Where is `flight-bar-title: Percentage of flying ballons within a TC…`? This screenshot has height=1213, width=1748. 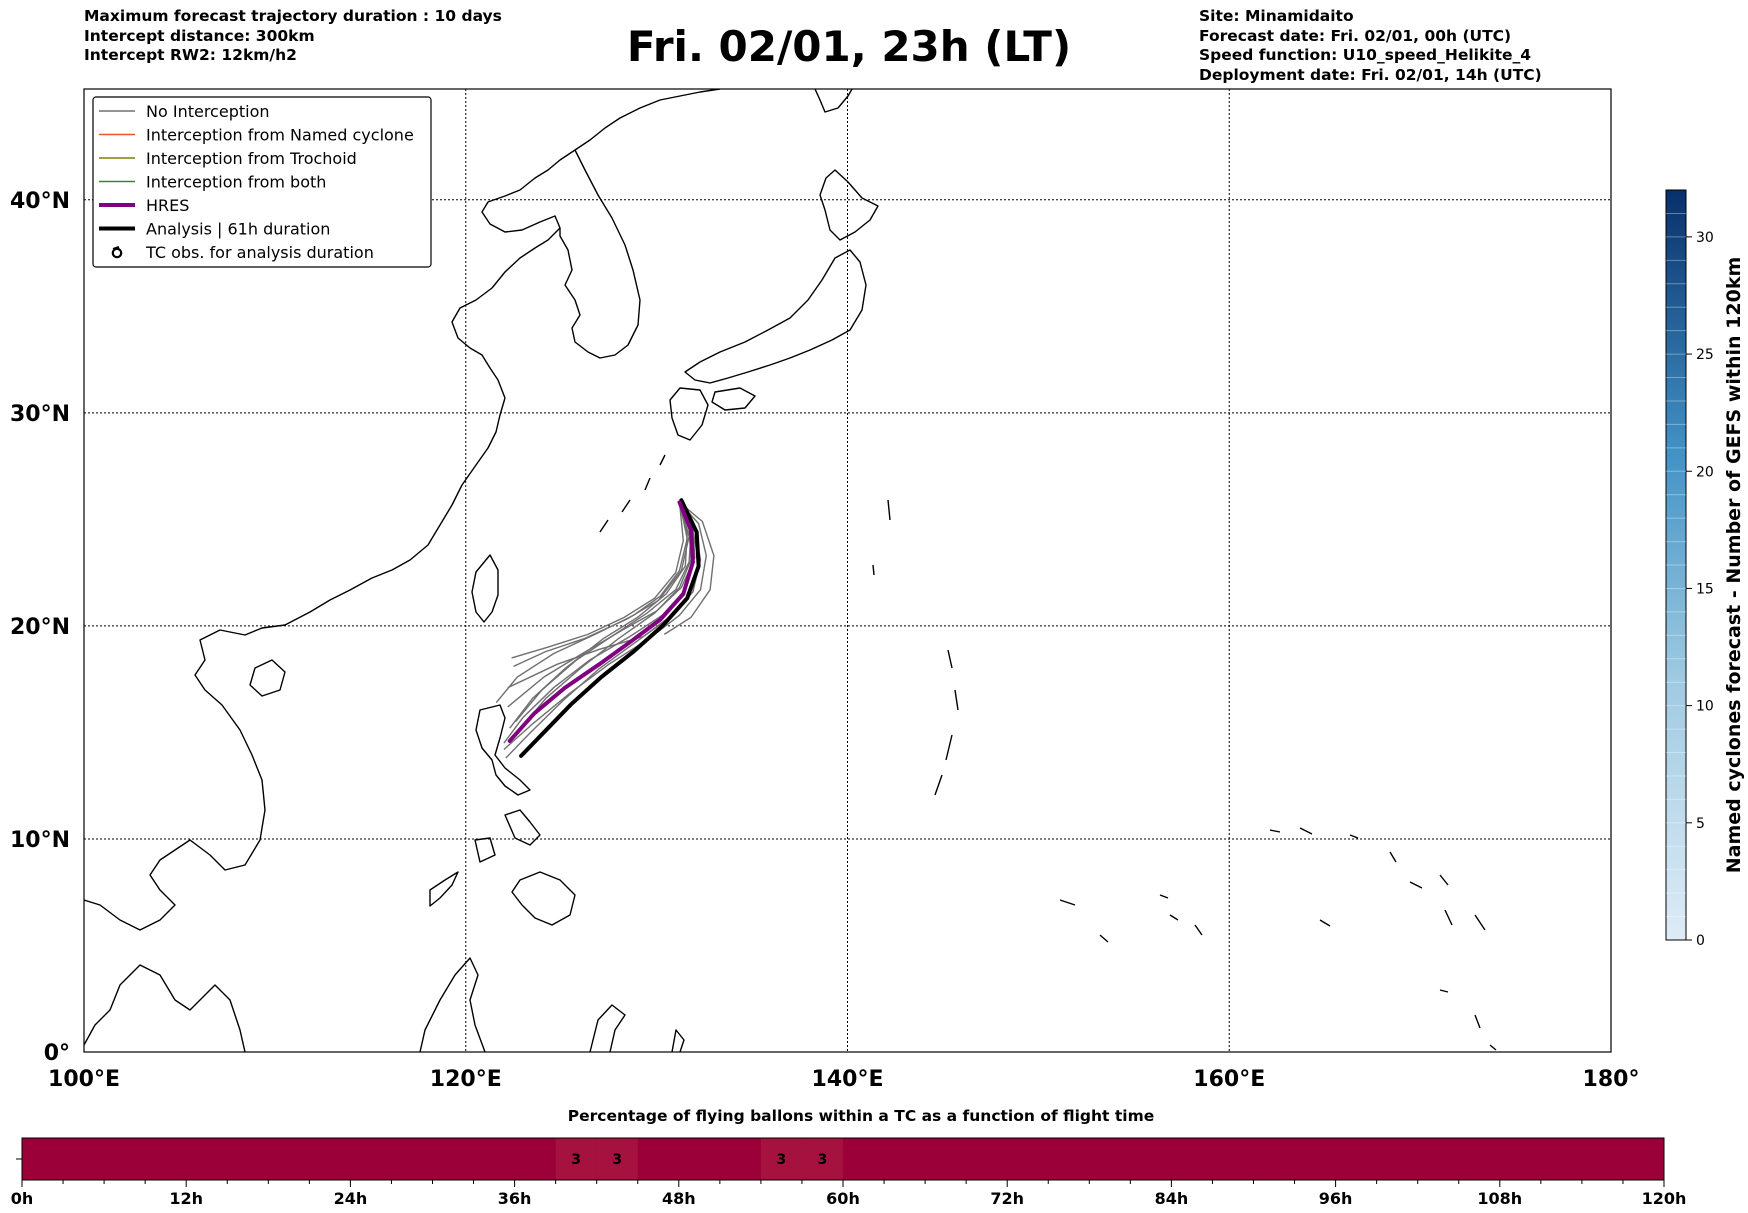
flight-bar-title: Percentage of flying ballons within a TC… is located at coordinates (861, 1116).